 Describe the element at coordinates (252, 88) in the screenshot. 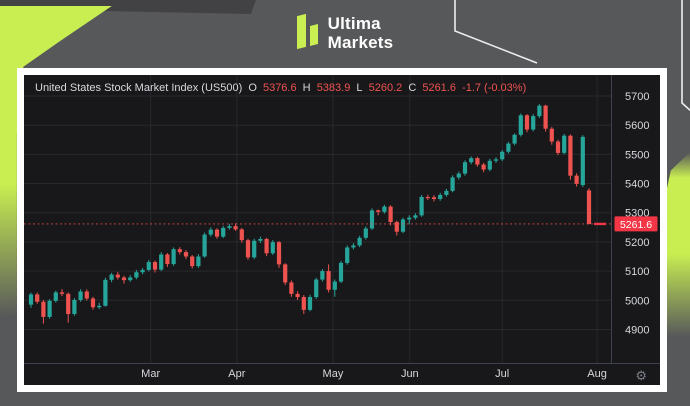

I see `ohlc-open-label: O` at that location.